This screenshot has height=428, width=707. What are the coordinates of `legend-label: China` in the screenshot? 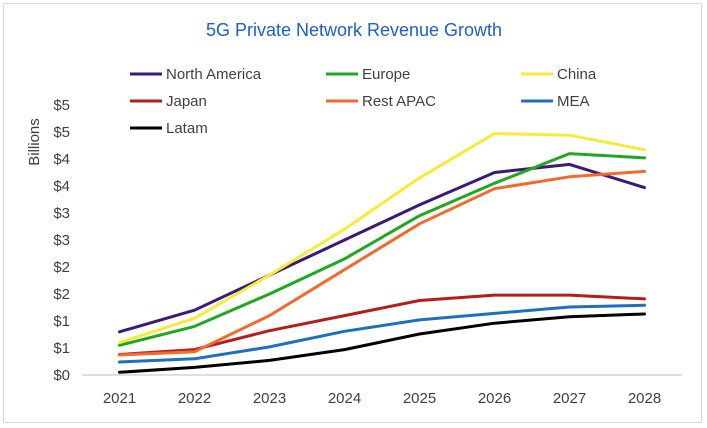 It's located at (577, 74).